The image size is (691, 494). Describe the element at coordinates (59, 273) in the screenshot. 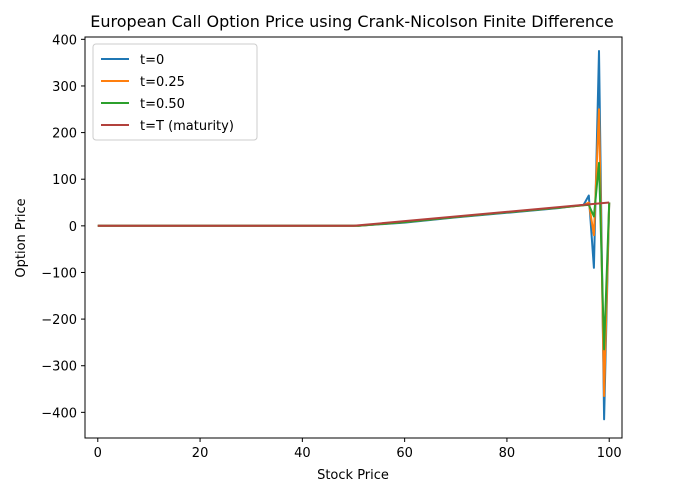

I see `y-tick-label: −100` at that location.